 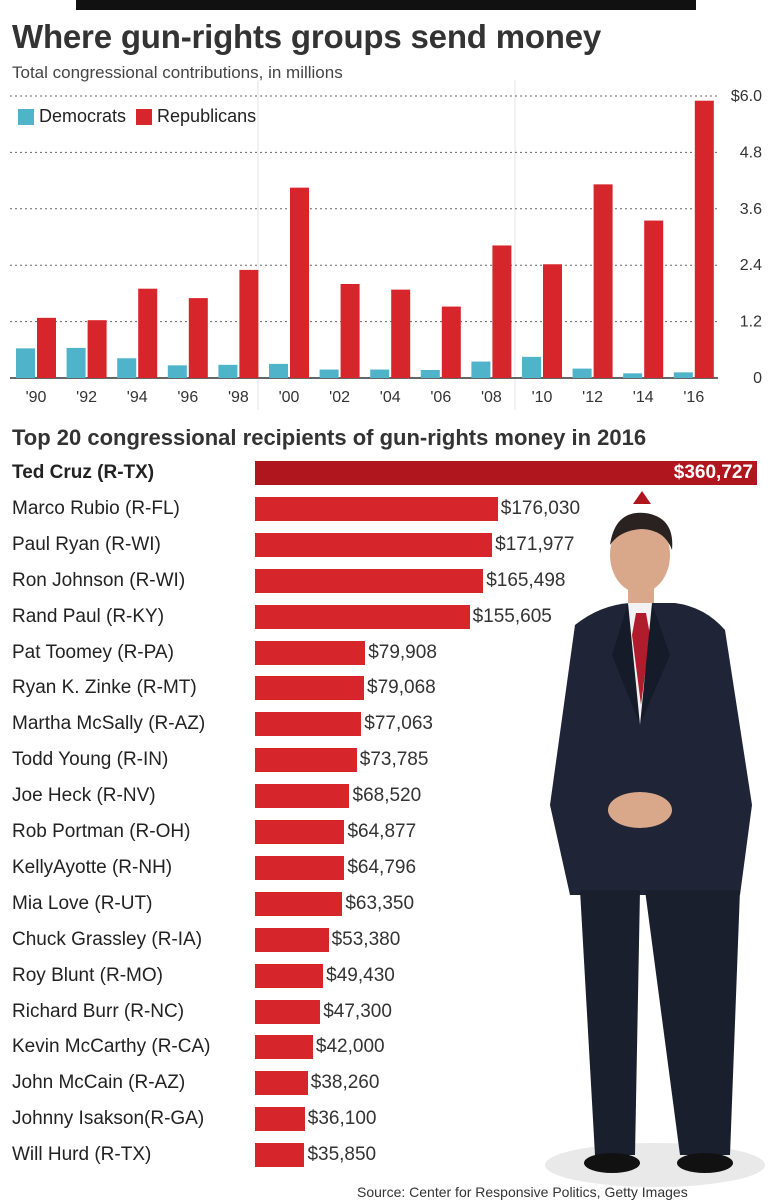 I want to click on recipient-name: Todd Young (R-IN), so click(x=90, y=760).